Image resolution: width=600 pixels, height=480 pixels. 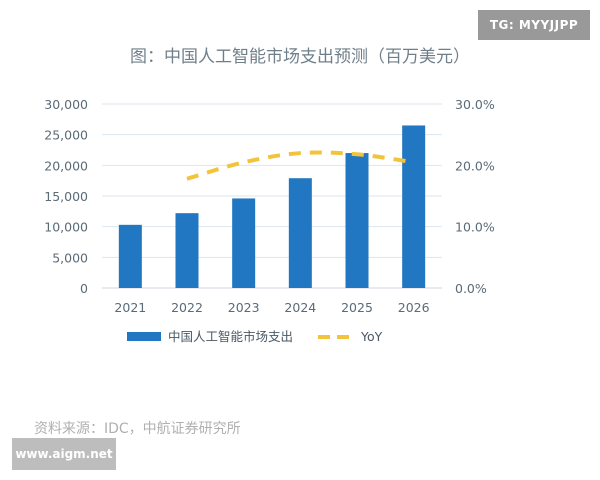 What do you see at coordinates (357, 220) in the screenshot?
I see `bar-2025` at bounding box center [357, 220].